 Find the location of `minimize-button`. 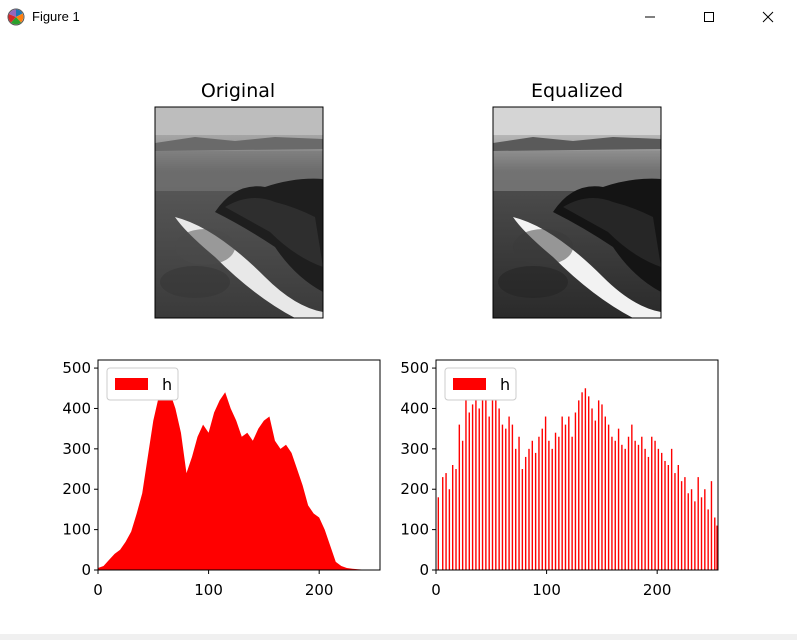

minimize-button is located at coordinates (650, 17).